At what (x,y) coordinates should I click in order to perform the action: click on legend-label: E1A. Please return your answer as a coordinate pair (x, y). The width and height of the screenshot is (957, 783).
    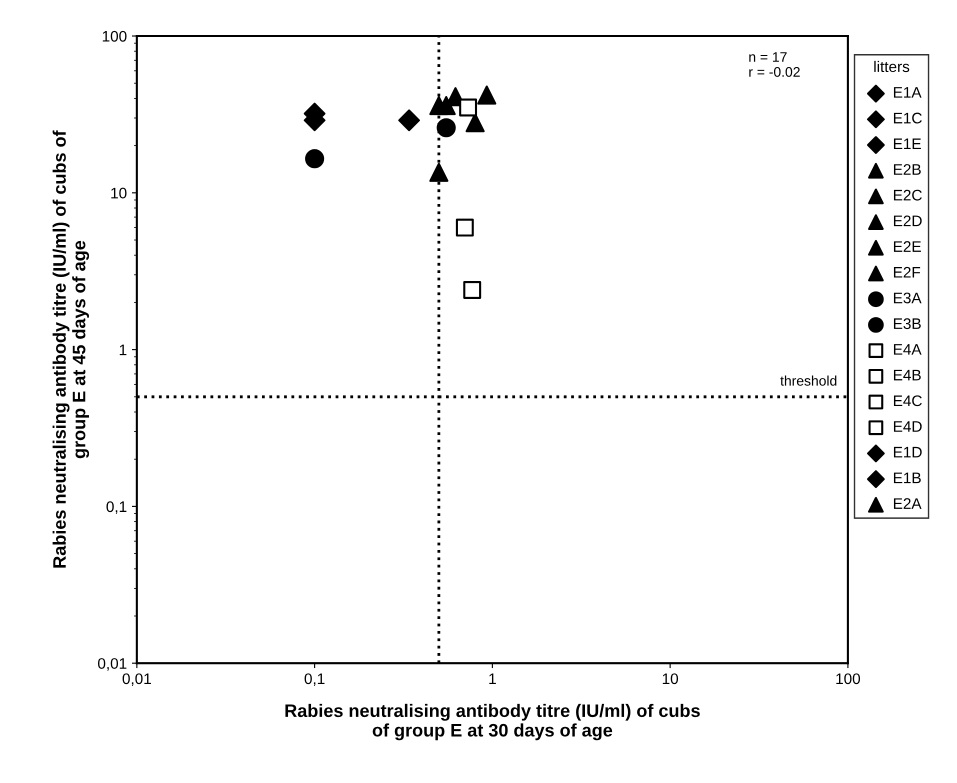
    Looking at the image, I should click on (908, 92).